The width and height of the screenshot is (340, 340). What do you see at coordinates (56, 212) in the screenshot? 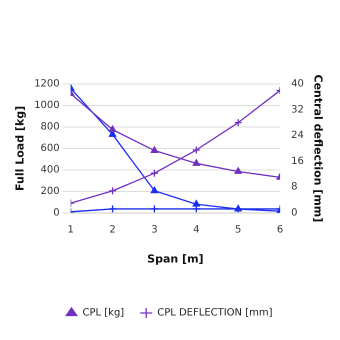
I see `y-tick-label: 0` at bounding box center [56, 212].